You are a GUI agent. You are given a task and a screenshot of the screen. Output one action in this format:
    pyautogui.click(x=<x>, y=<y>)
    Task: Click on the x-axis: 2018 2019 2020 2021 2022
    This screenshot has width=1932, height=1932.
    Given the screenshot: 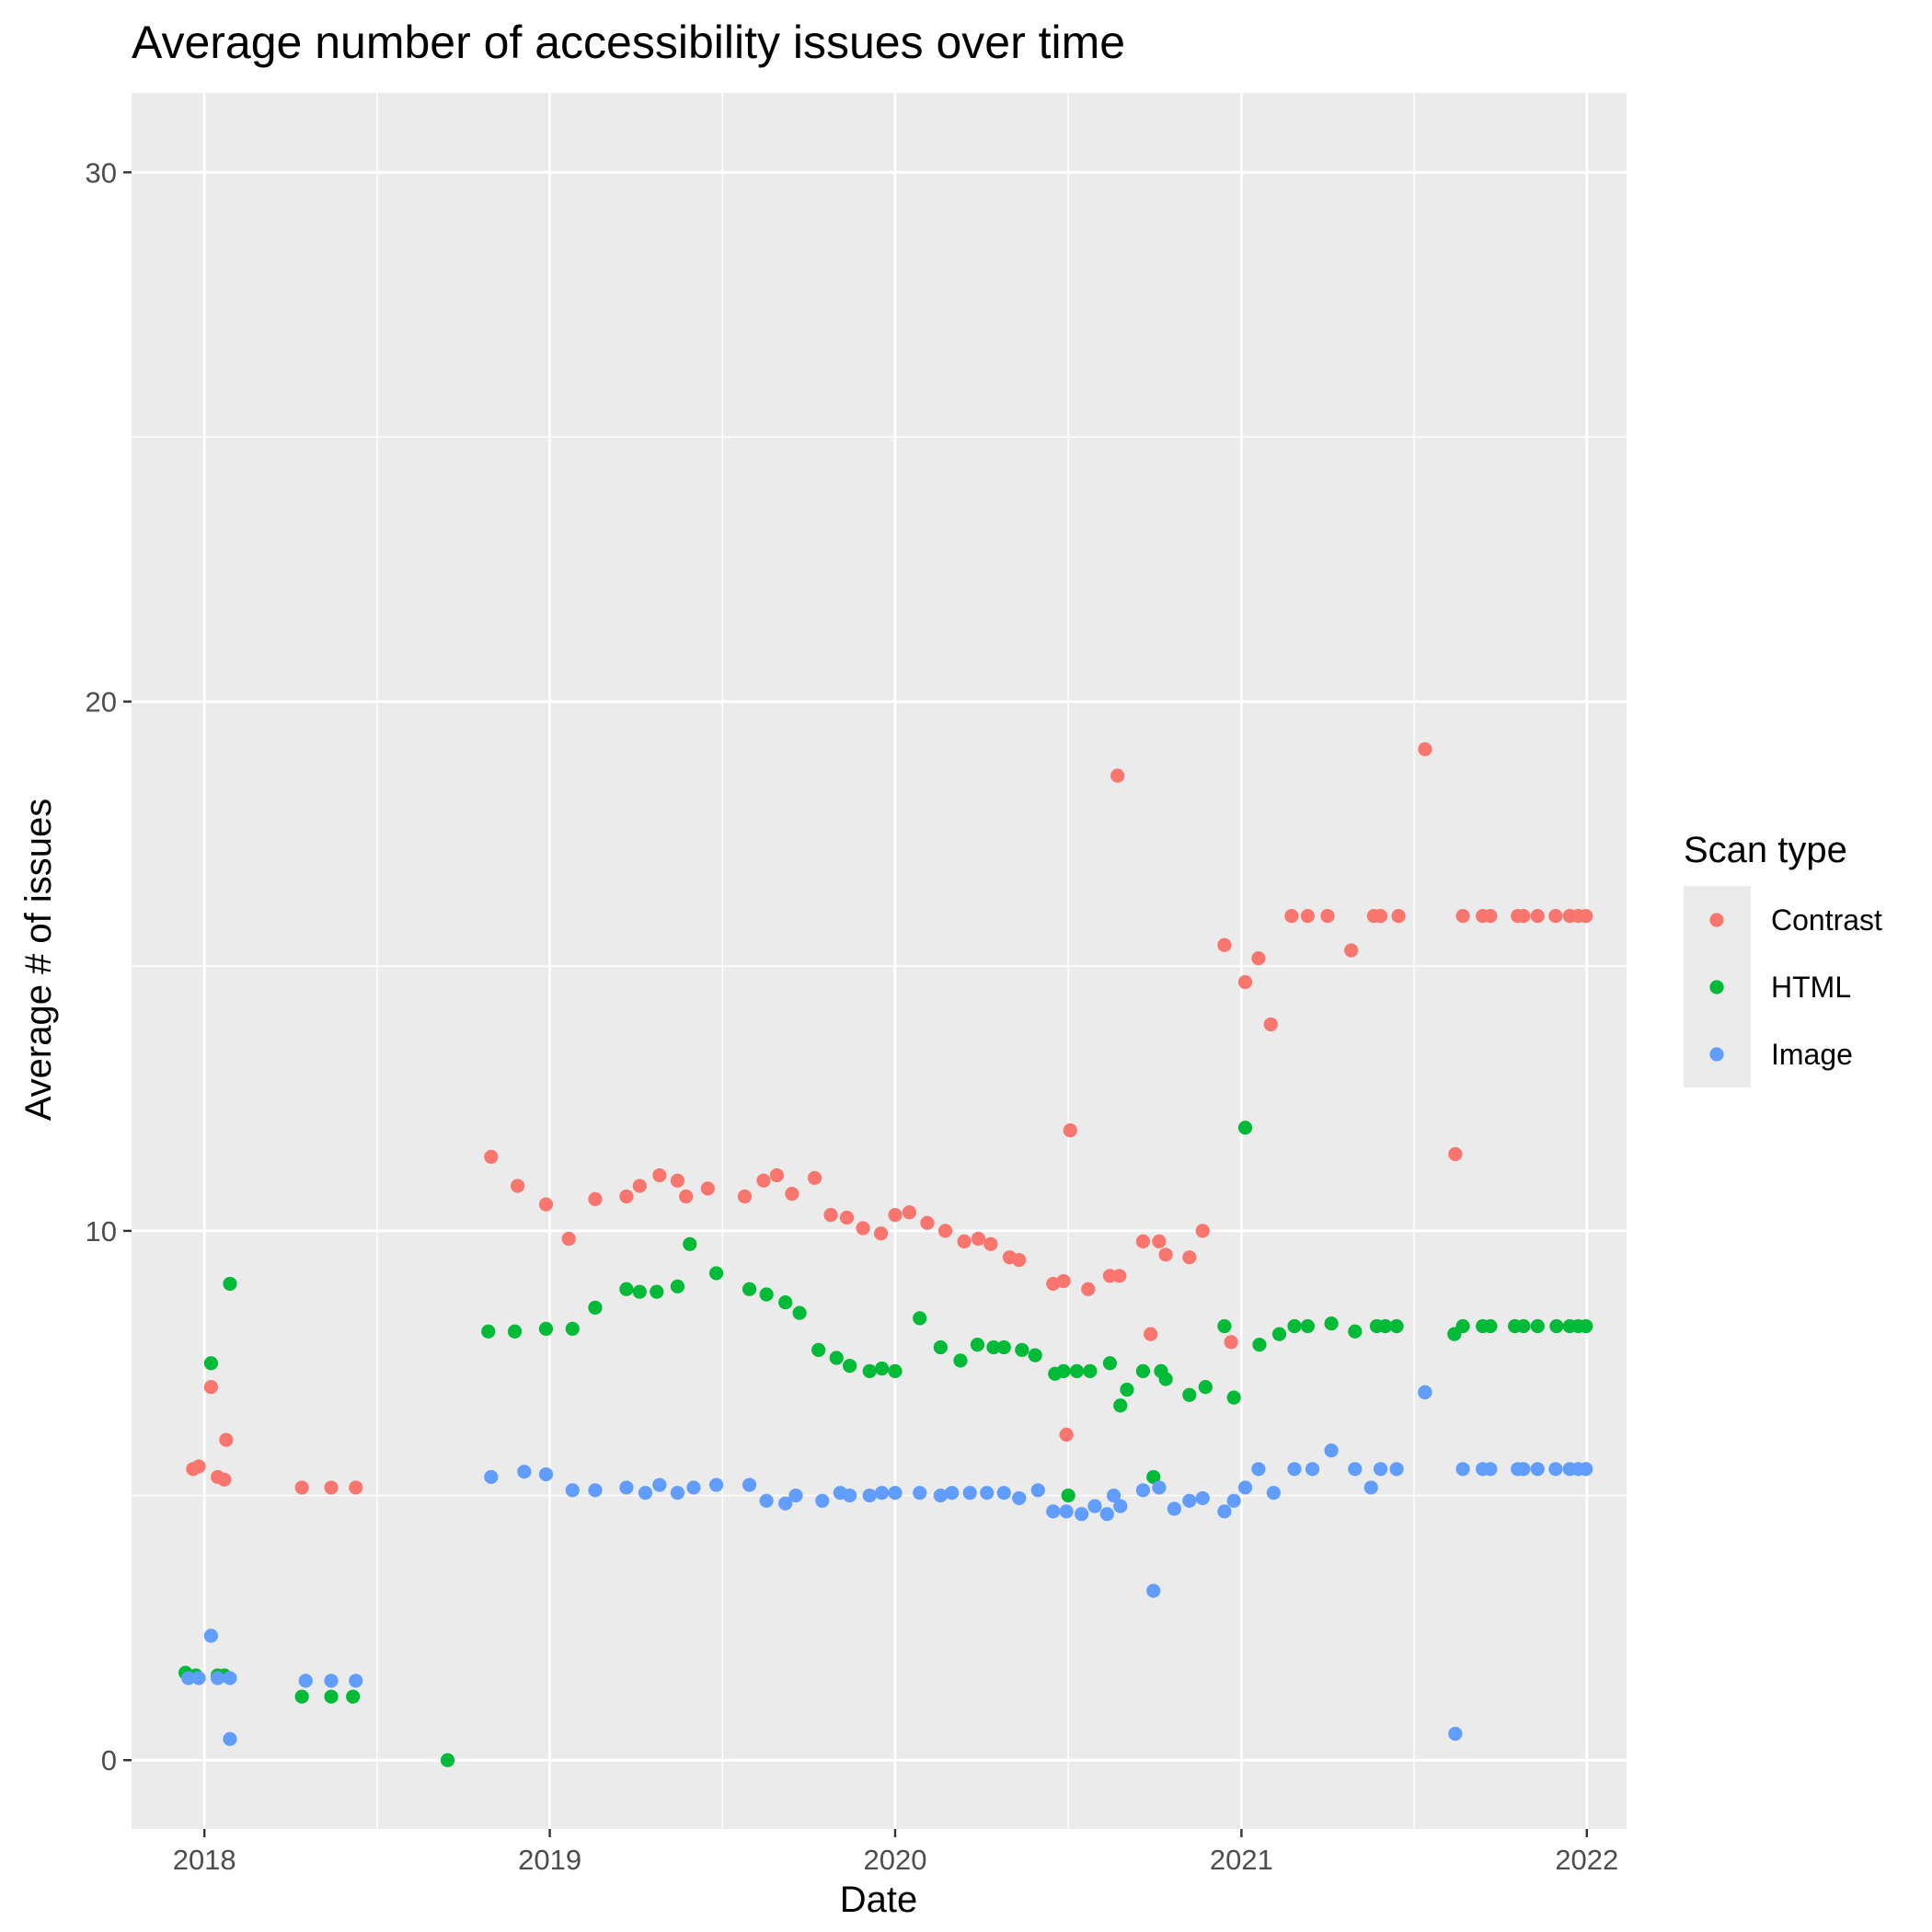 What is the action you would take?
    pyautogui.click(x=895, y=1852)
    